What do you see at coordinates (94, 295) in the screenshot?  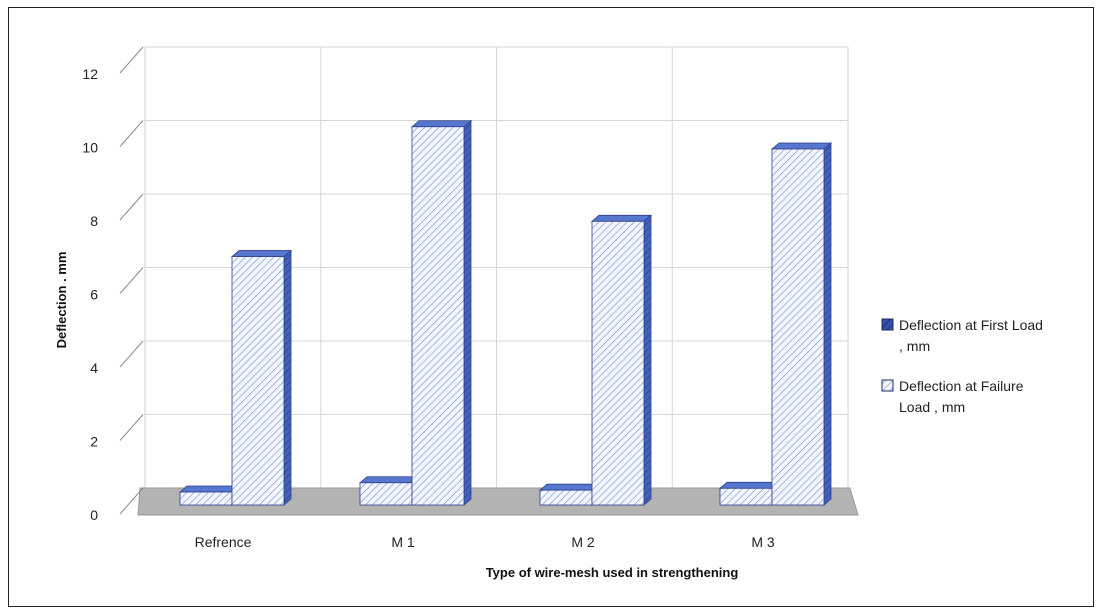 I see `y-tick-label: 6` at bounding box center [94, 295].